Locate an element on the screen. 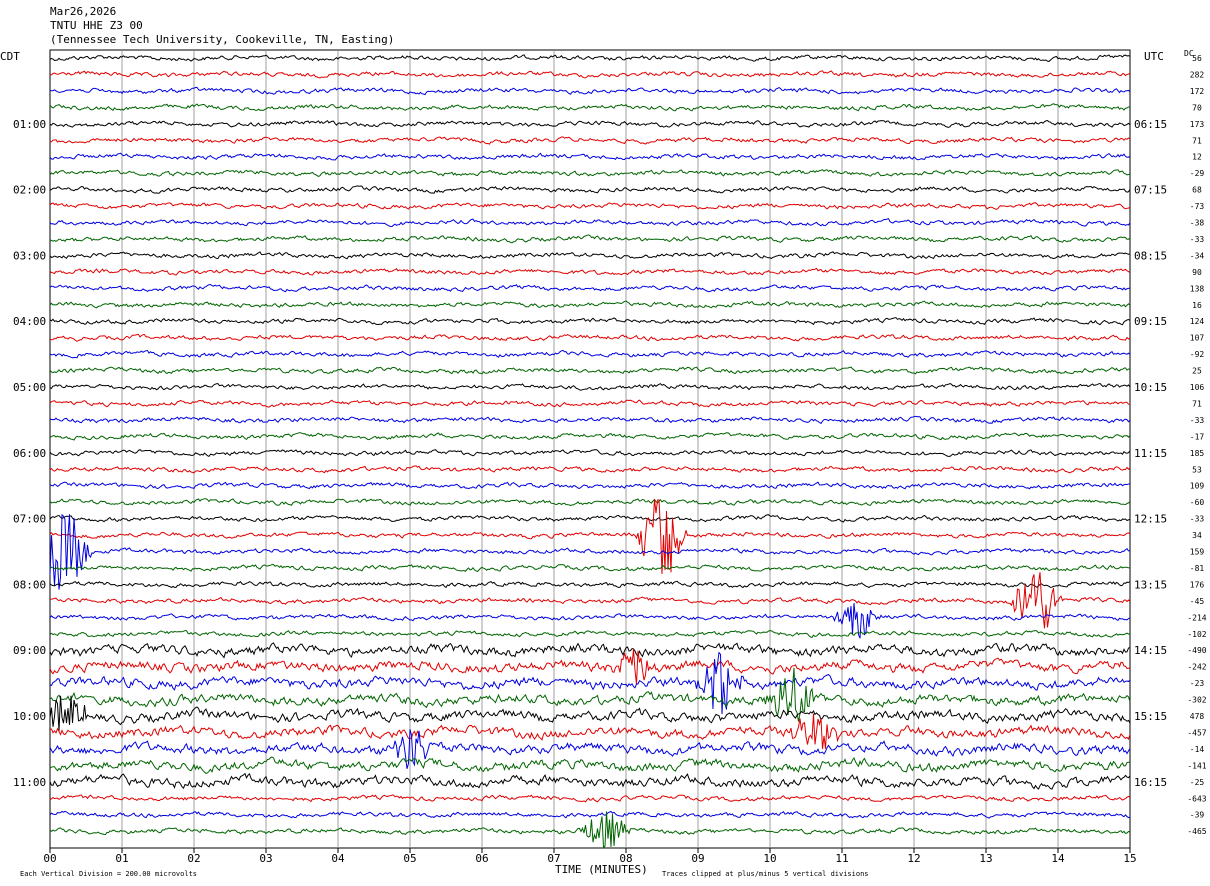  utc-hour-label: 15:15 is located at coordinates (1150, 716).